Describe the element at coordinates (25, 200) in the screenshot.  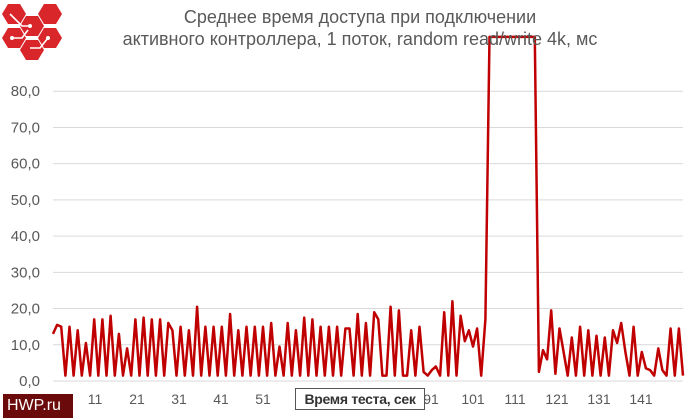
I see `y-tick-label: 50,0` at that location.